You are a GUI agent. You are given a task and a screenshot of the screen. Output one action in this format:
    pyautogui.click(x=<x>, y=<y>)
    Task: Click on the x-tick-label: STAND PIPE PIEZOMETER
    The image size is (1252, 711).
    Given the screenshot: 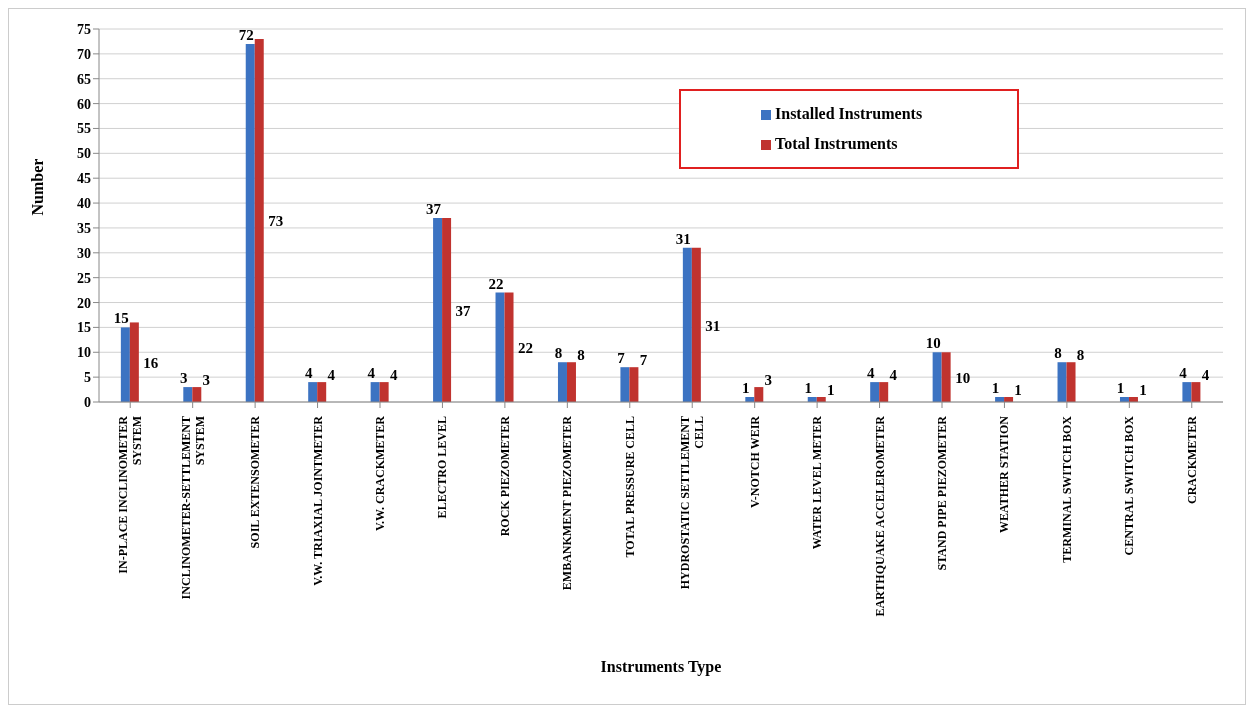 What is the action you would take?
    pyautogui.click(x=942, y=493)
    